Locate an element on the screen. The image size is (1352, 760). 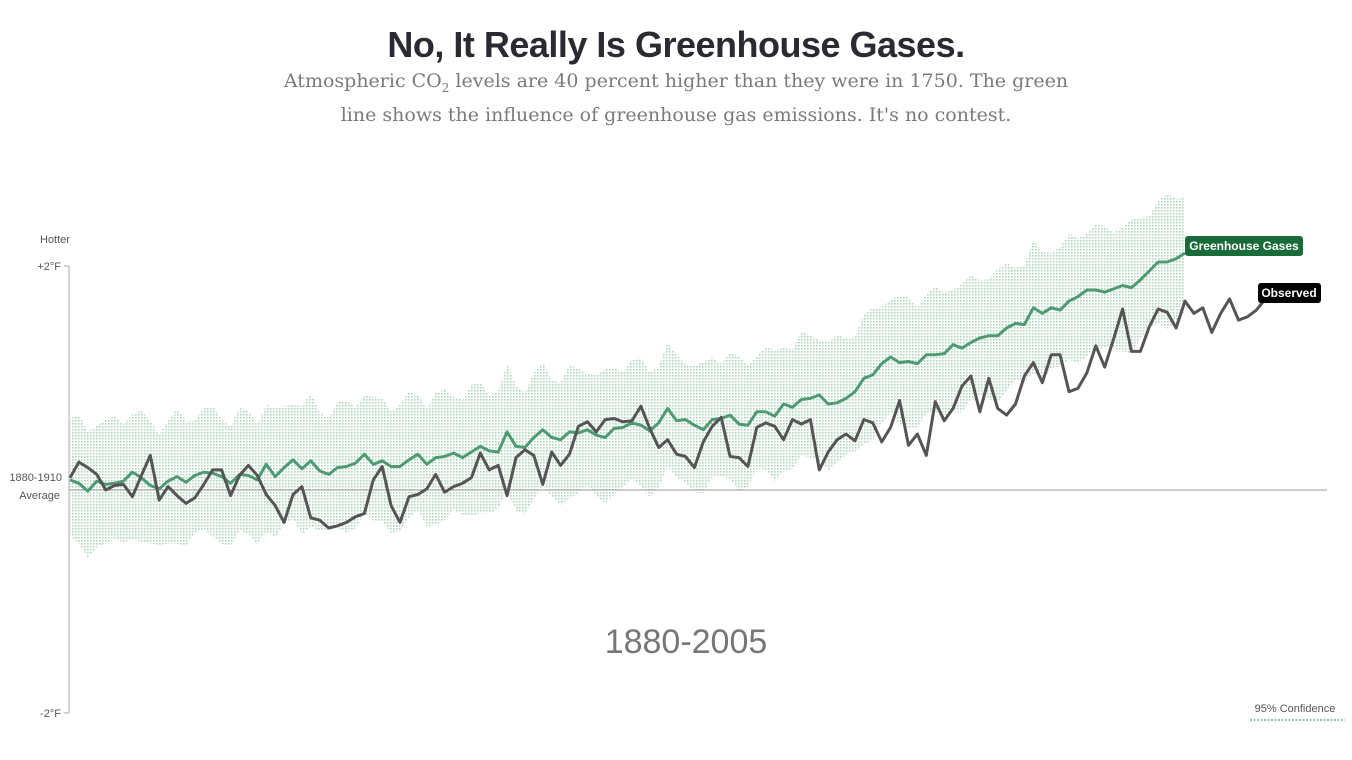
baseline-label: 1880-1910 is located at coordinates (35, 478).